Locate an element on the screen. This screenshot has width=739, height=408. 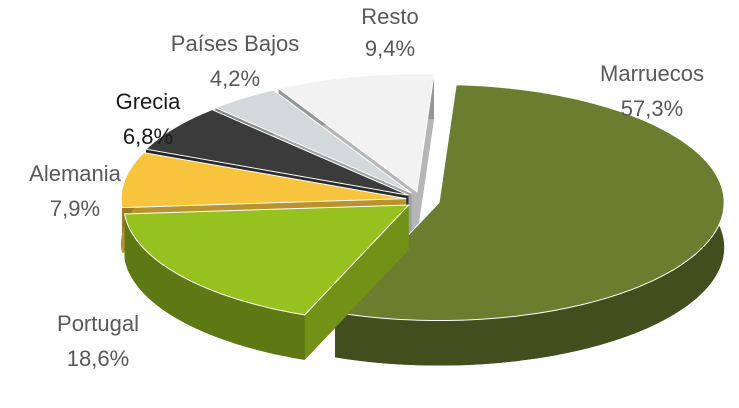
slice-label: Países Bajos is located at coordinates (235, 43).